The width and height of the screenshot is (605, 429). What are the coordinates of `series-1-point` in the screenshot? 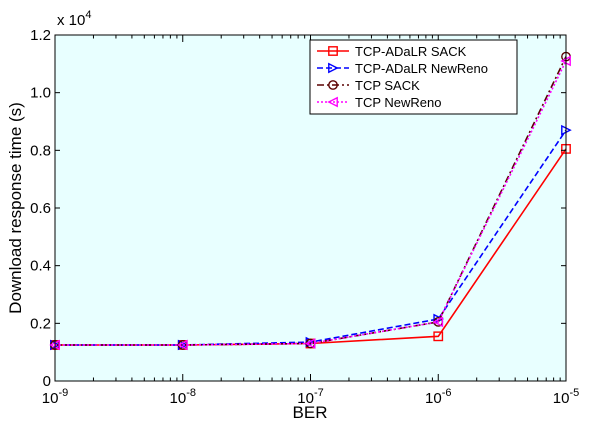 It's located at (438, 336).